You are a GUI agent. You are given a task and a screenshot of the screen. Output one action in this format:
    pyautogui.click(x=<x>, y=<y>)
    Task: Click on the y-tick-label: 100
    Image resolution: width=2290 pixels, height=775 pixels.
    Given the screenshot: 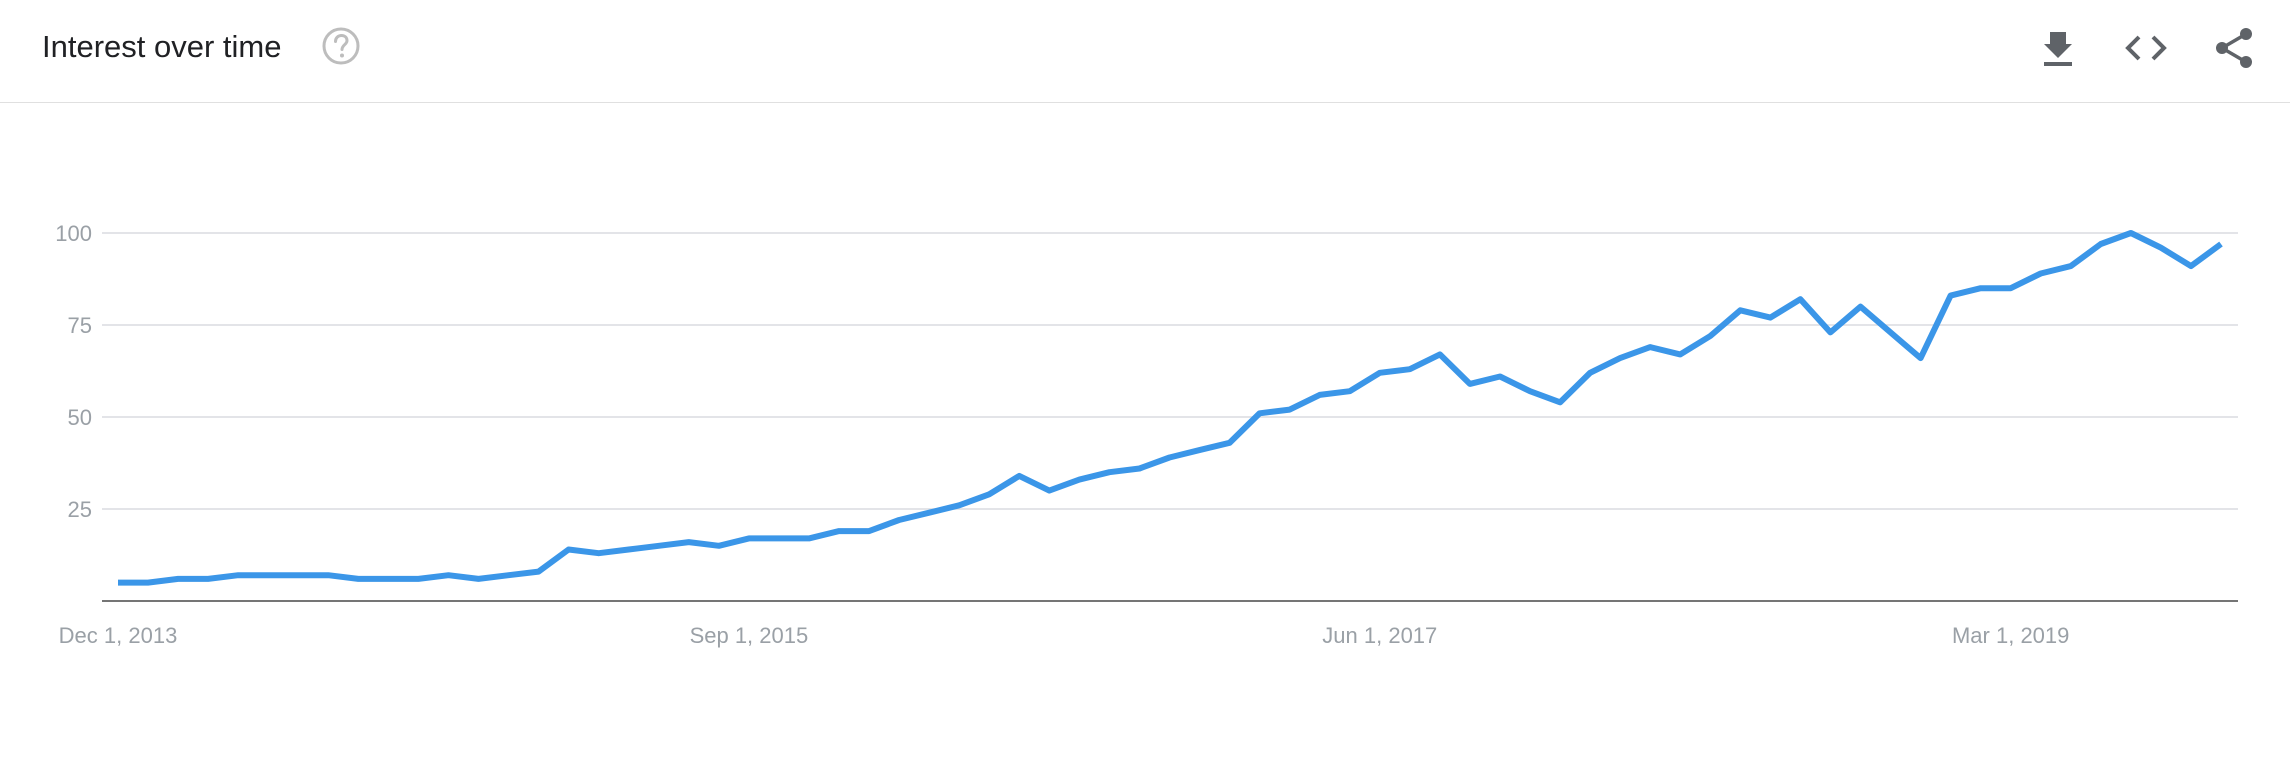 What is the action you would take?
    pyautogui.click(x=73, y=233)
    